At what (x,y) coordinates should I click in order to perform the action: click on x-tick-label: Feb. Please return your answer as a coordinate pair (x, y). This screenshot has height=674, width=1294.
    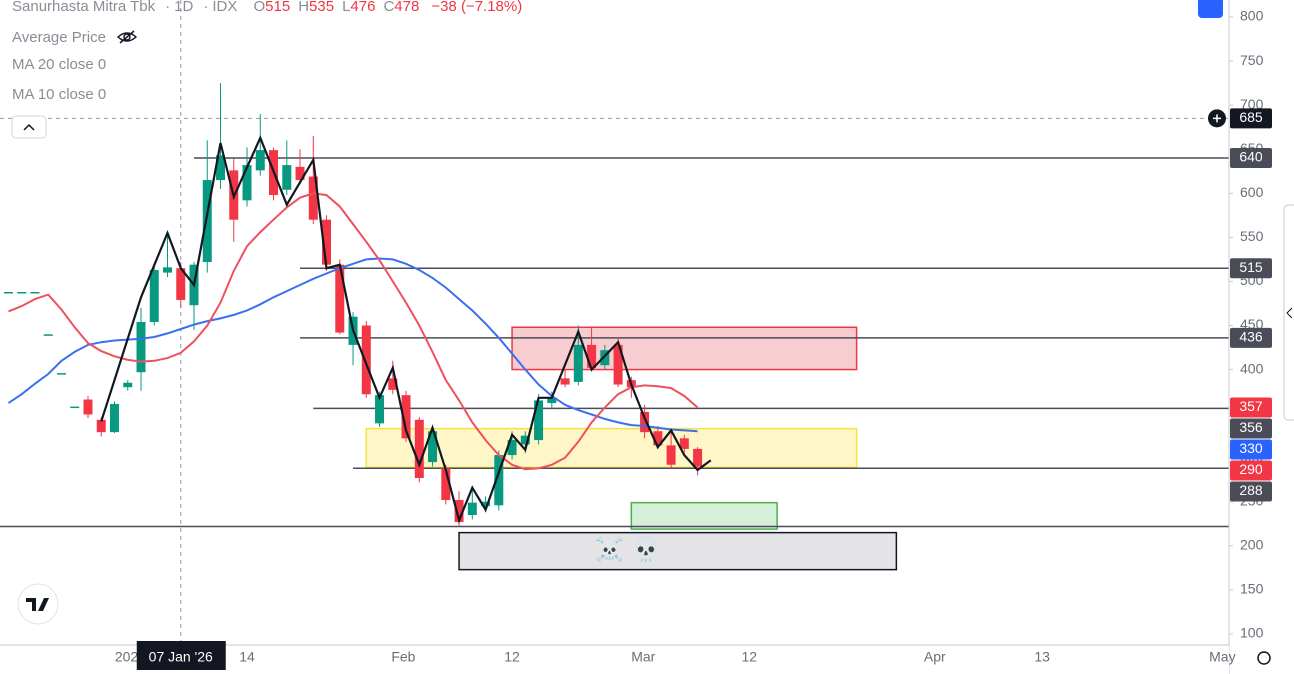
    Looking at the image, I should click on (403, 657).